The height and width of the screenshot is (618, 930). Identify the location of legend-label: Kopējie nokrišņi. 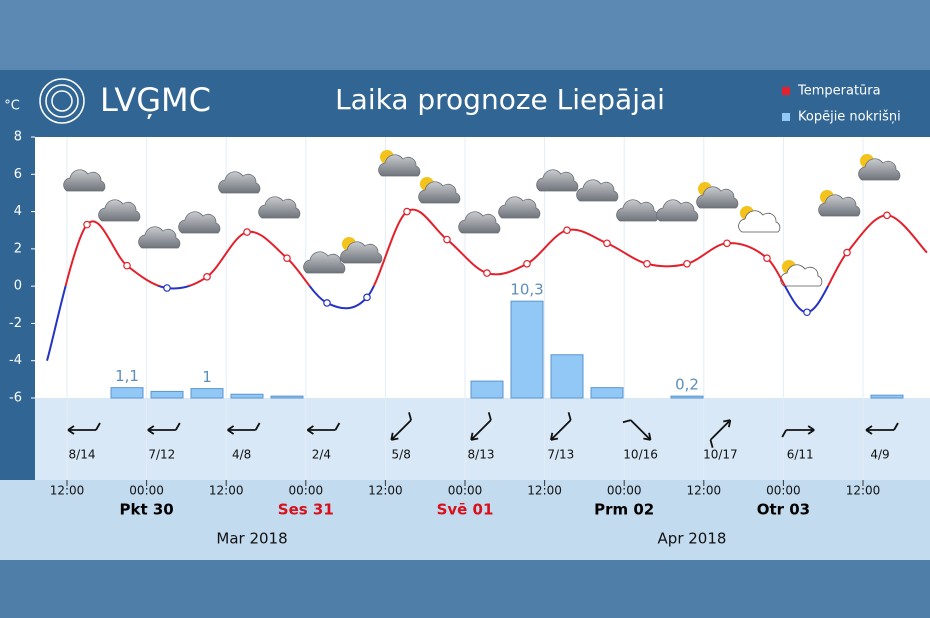
(849, 117).